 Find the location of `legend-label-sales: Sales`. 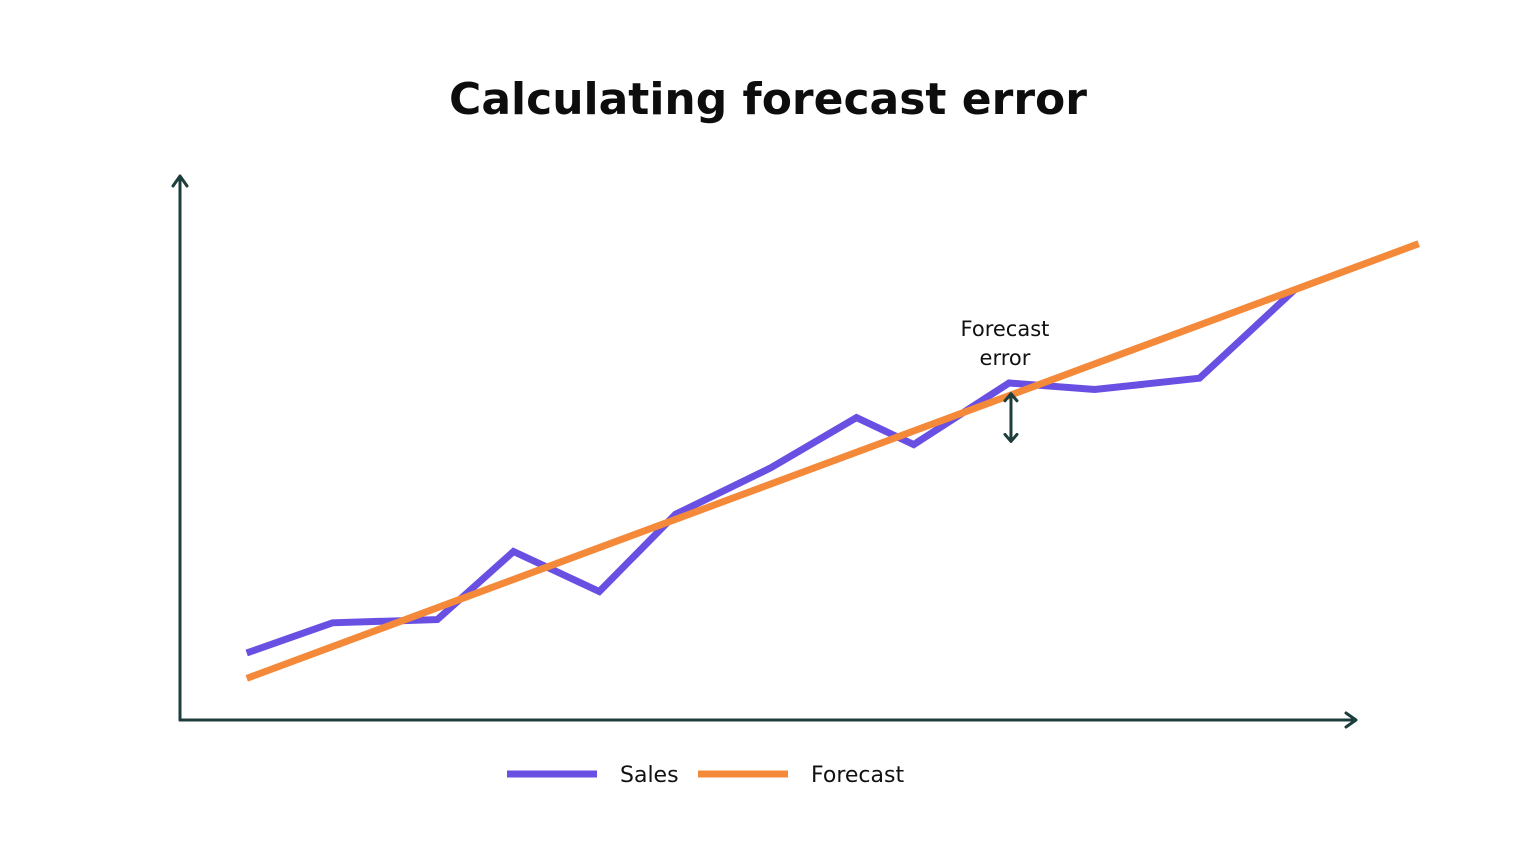

legend-label-sales: Sales is located at coordinates (649, 775).